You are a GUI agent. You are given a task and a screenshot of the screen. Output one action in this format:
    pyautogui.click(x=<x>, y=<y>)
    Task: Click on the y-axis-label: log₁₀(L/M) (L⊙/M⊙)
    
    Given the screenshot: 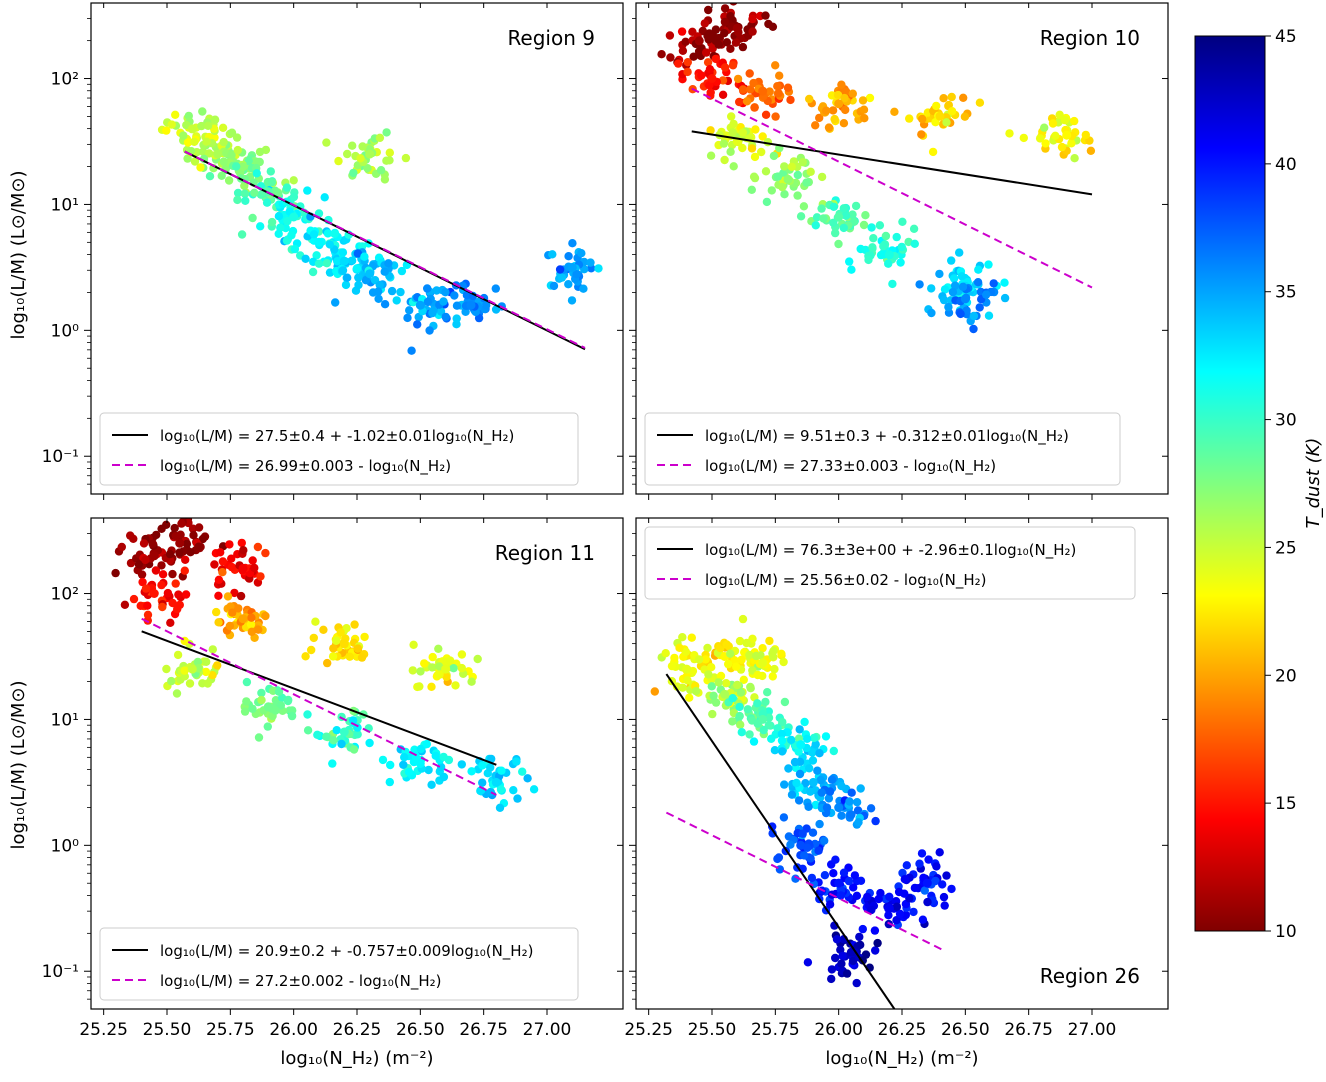 What is the action you would take?
    pyautogui.click(x=18, y=764)
    